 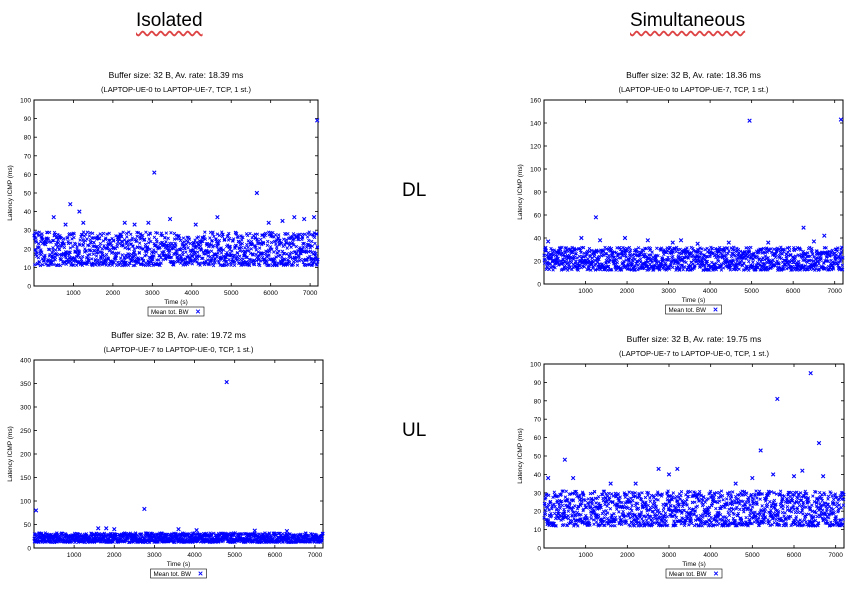 What do you see at coordinates (231, 293) in the screenshot?
I see `x-tick-label: 5000` at bounding box center [231, 293].